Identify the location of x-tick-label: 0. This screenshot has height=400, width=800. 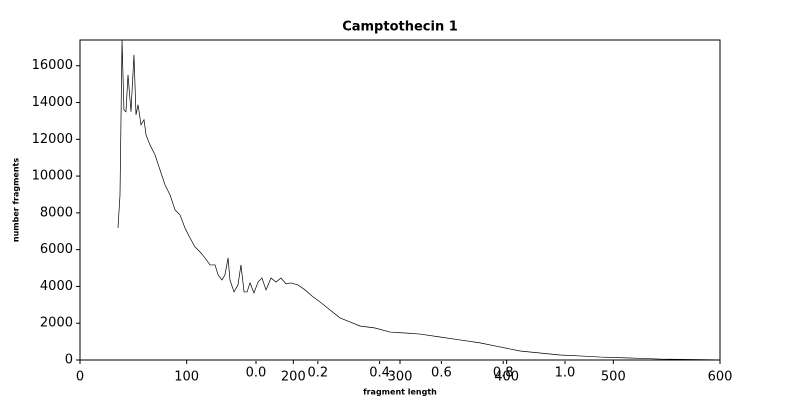
(80, 377).